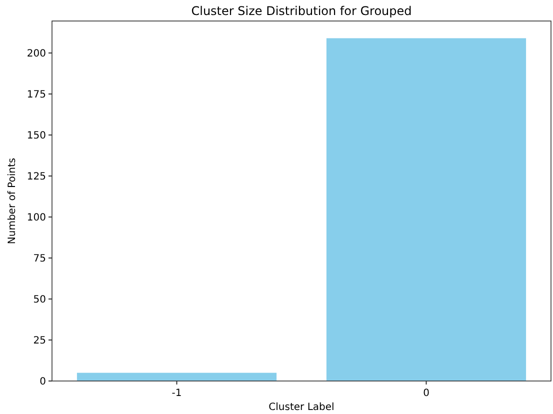 Image resolution: width=553 pixels, height=414 pixels. I want to click on y-tick-label: 0, so click(43, 382).